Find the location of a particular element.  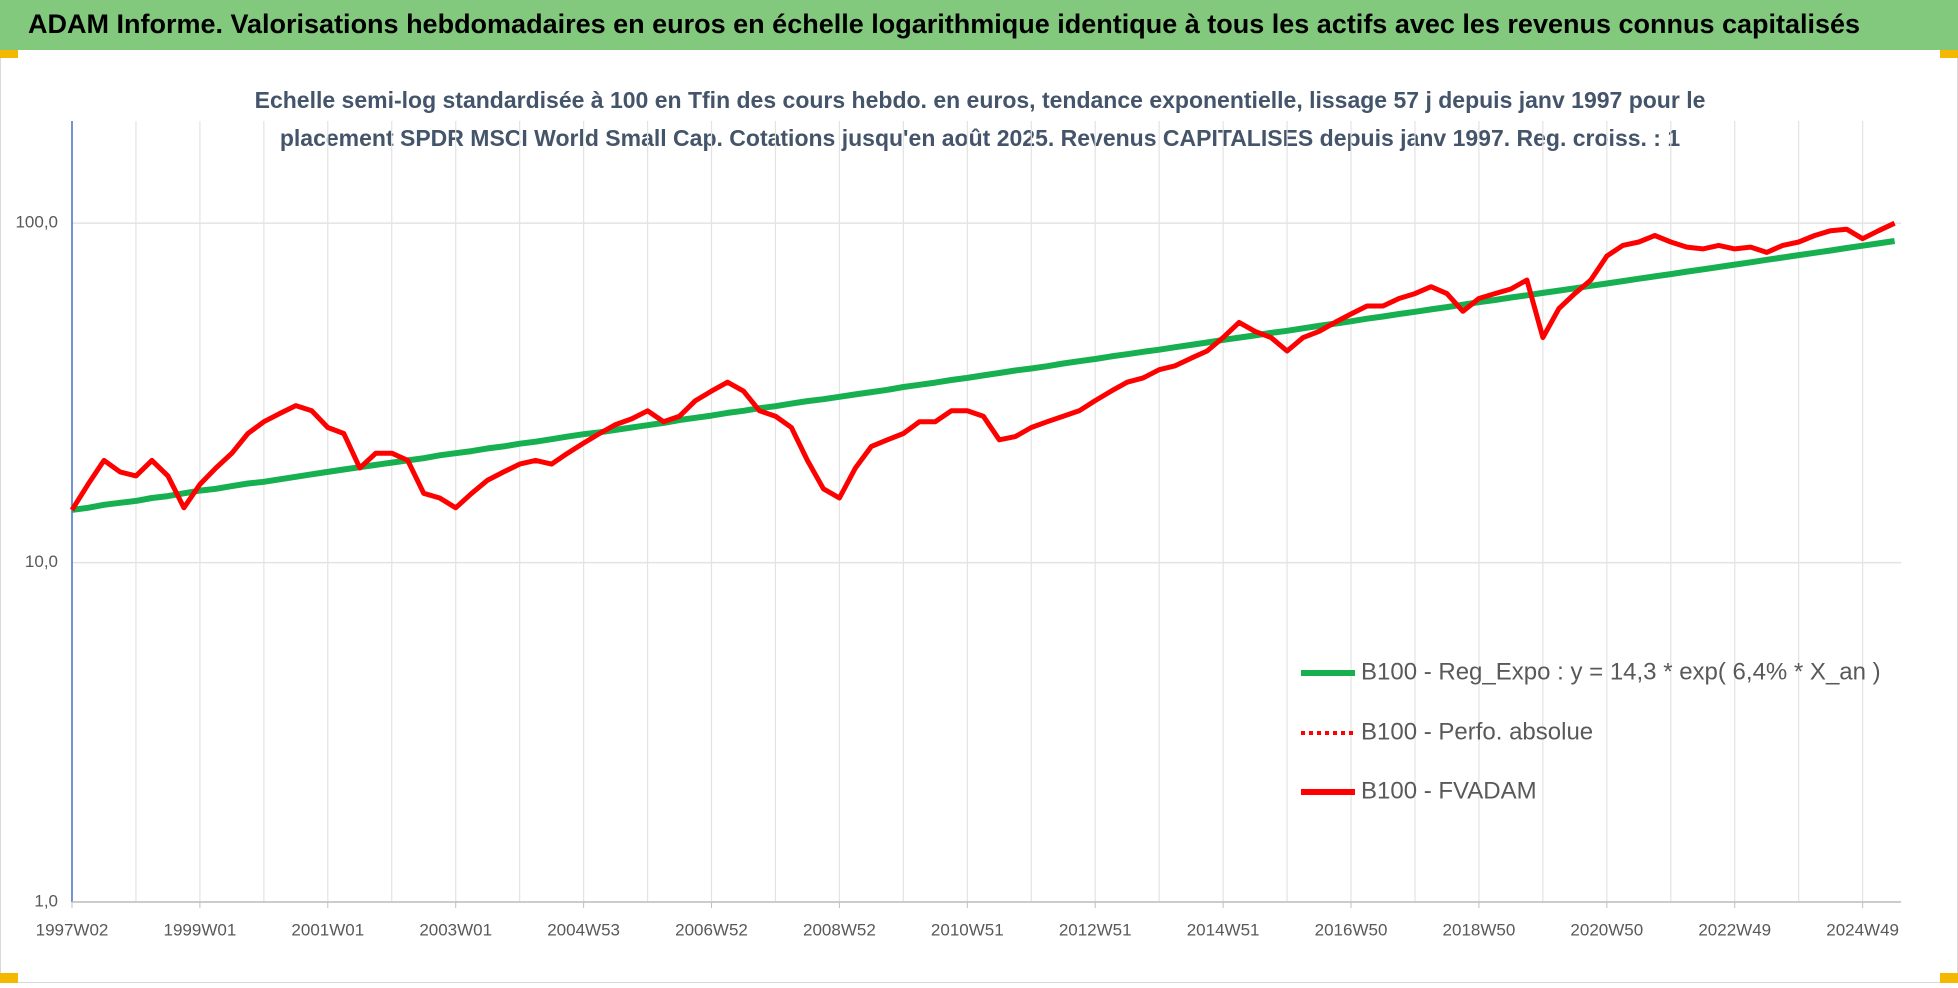

x-tick-label: 1999W01 is located at coordinates (200, 929).